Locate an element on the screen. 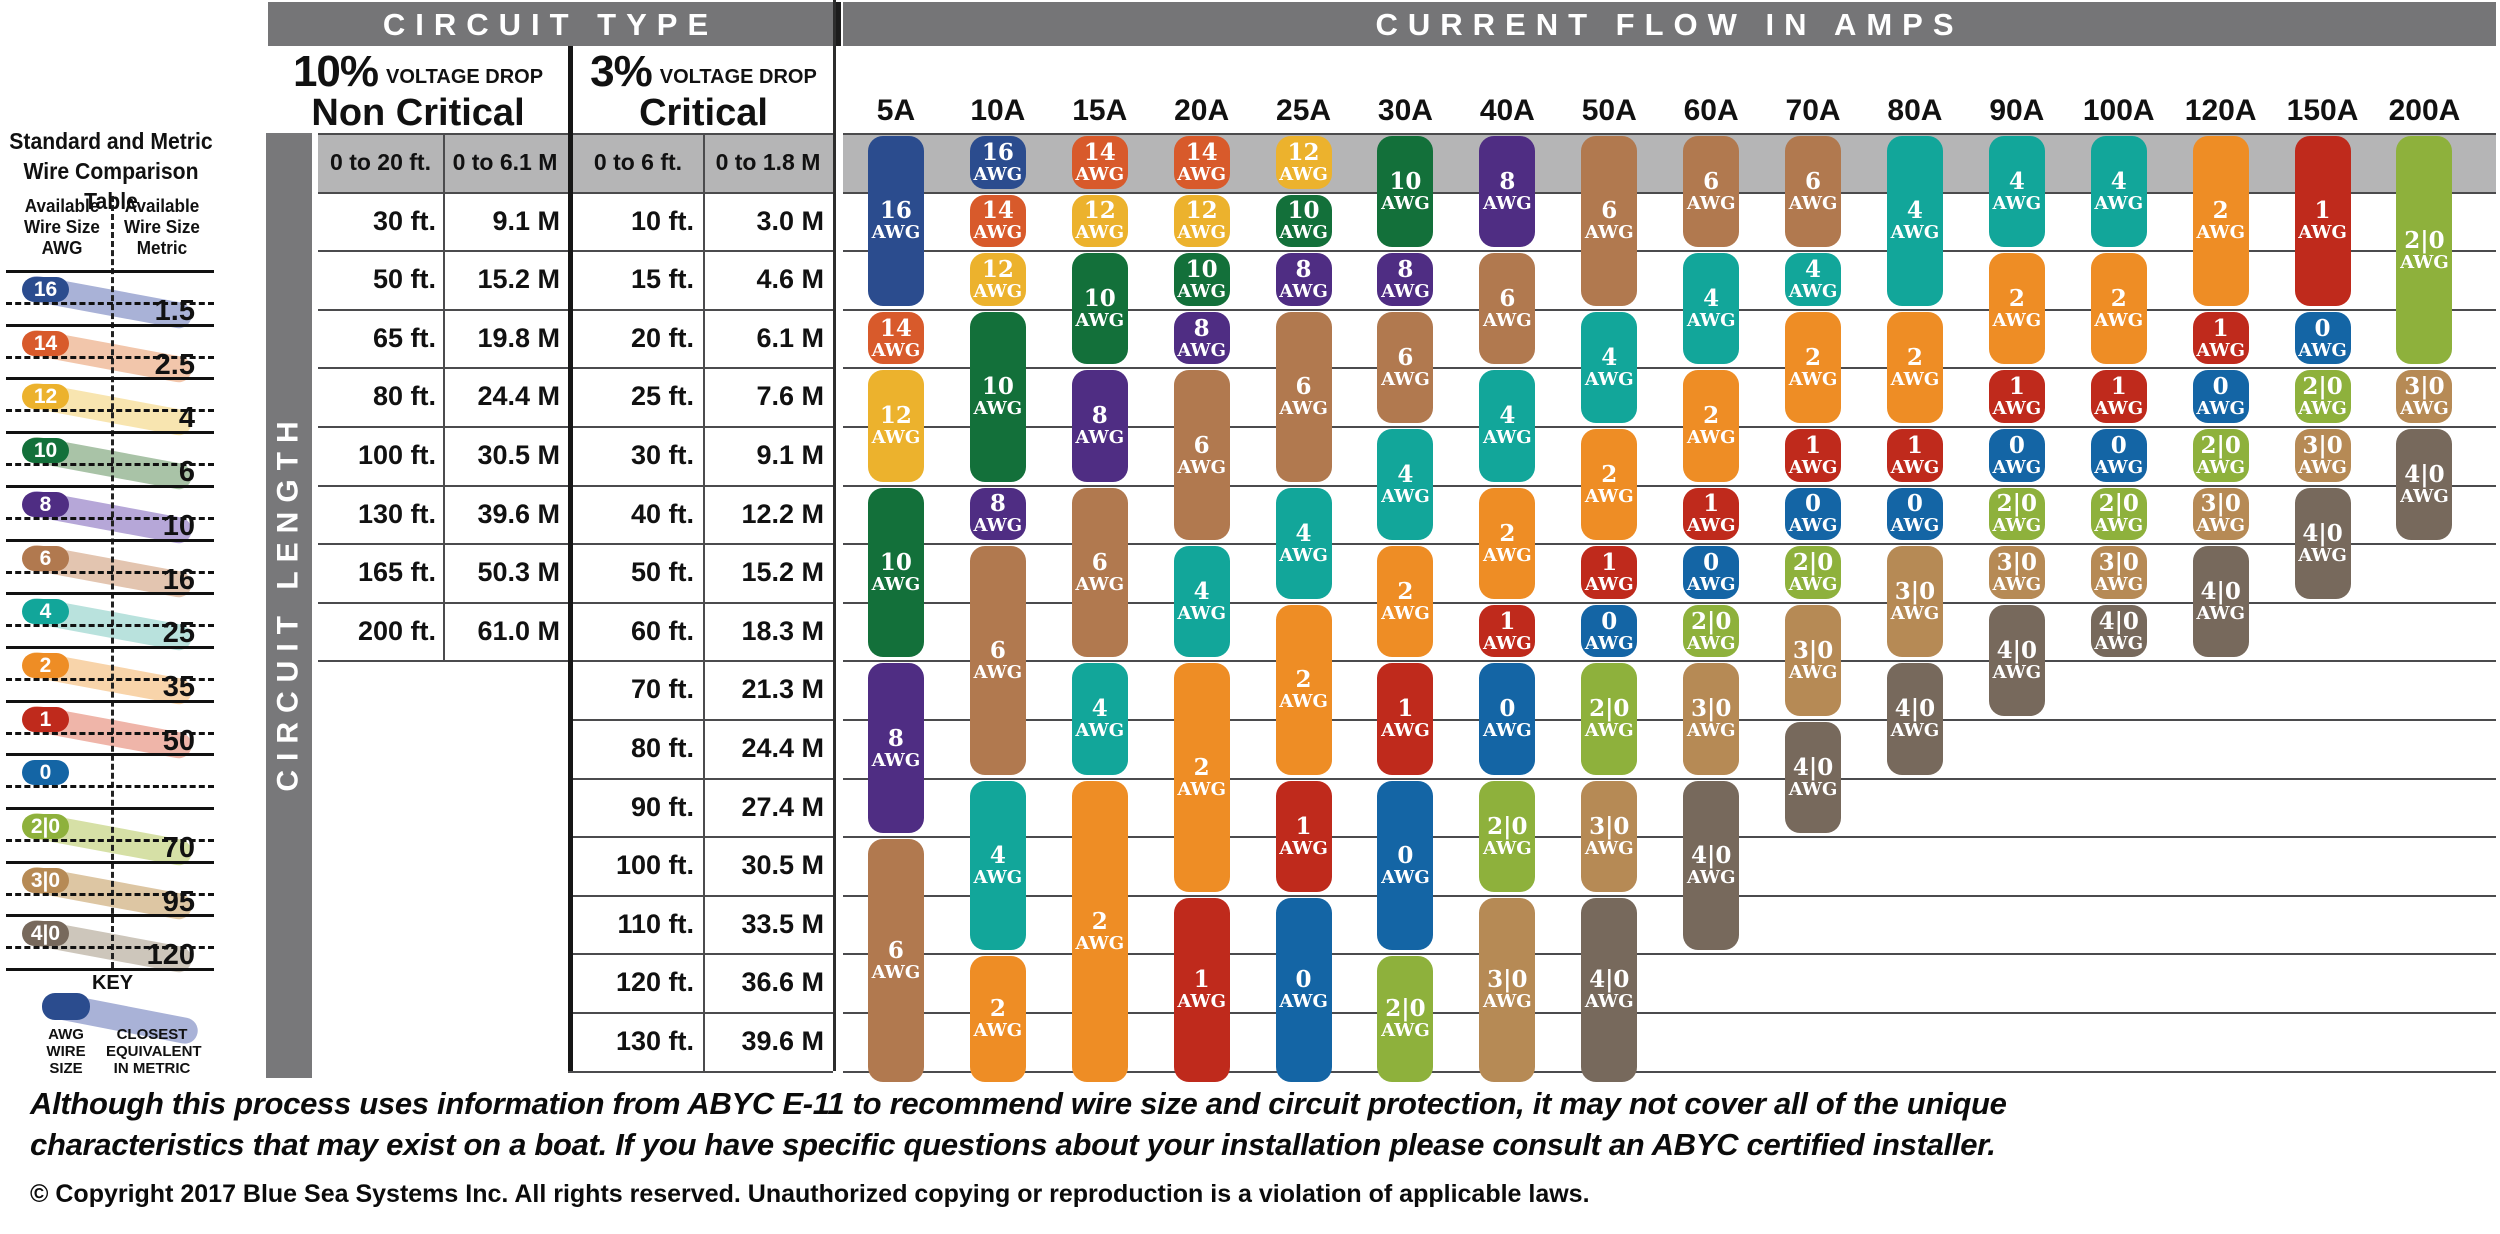 The width and height of the screenshot is (2500, 1234). wire-bar-25A-0: 0 AWG is located at coordinates (1303, 989).